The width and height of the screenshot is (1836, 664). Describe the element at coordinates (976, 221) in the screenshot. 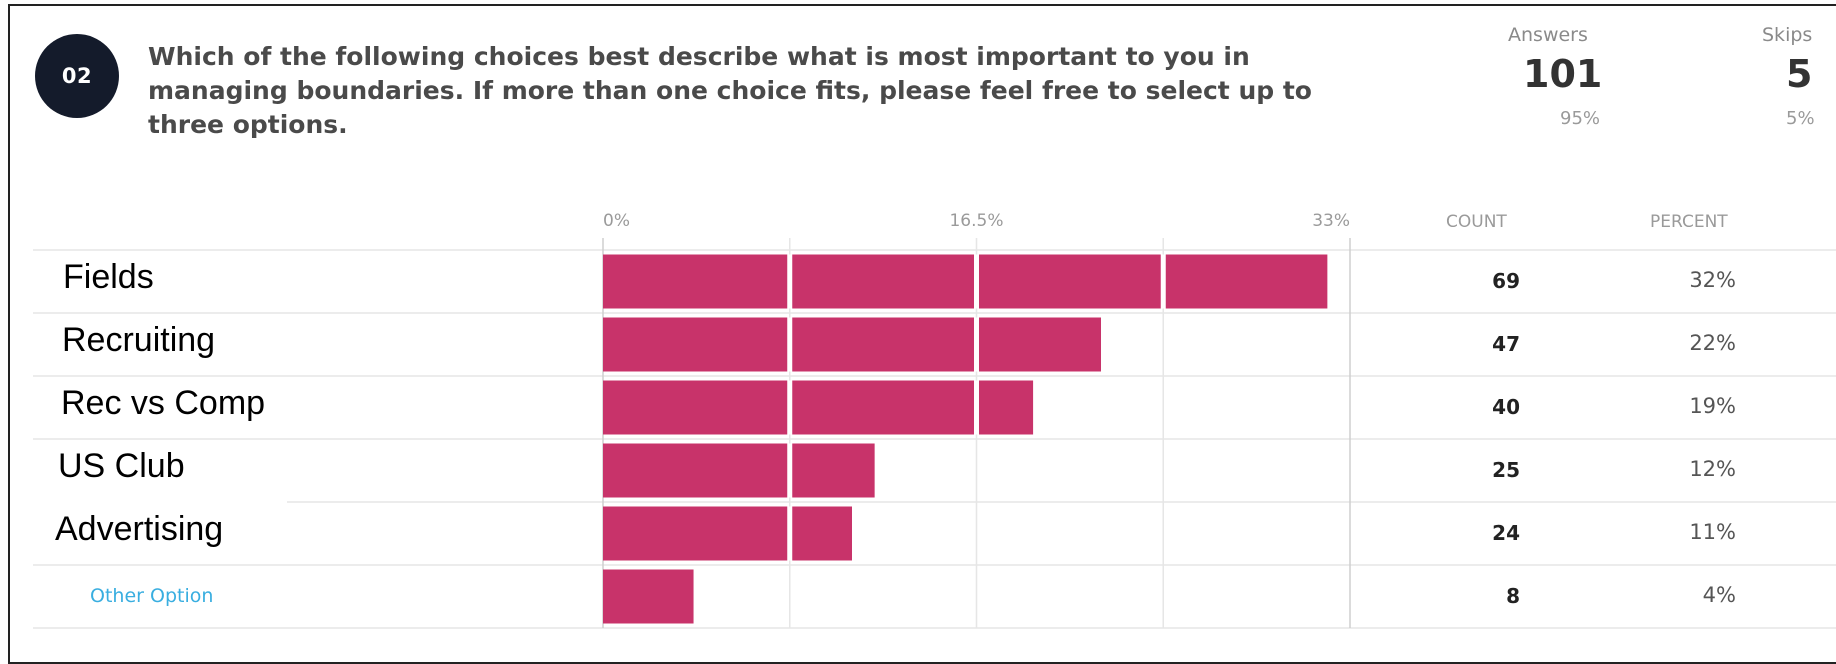

I see `x-tick-label: 16.5%` at that location.